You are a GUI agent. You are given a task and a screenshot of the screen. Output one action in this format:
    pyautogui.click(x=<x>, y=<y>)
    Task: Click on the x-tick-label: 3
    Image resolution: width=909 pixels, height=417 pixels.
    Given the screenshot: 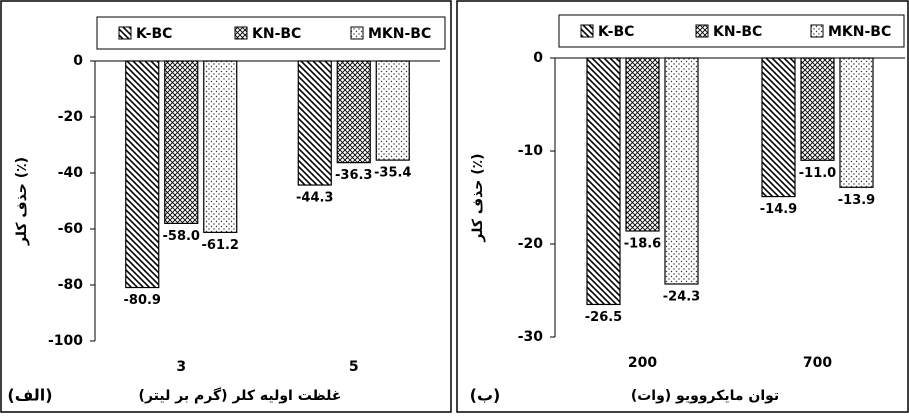 What is the action you would take?
    pyautogui.click(x=181, y=367)
    